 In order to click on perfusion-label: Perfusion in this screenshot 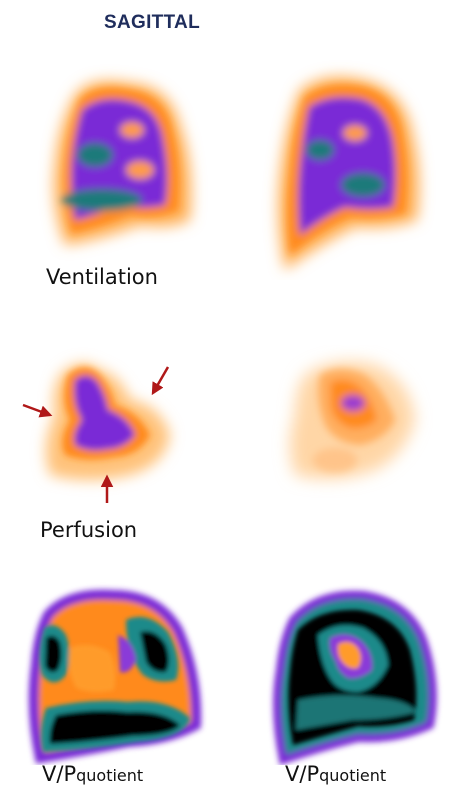, I will do `click(89, 530)`.